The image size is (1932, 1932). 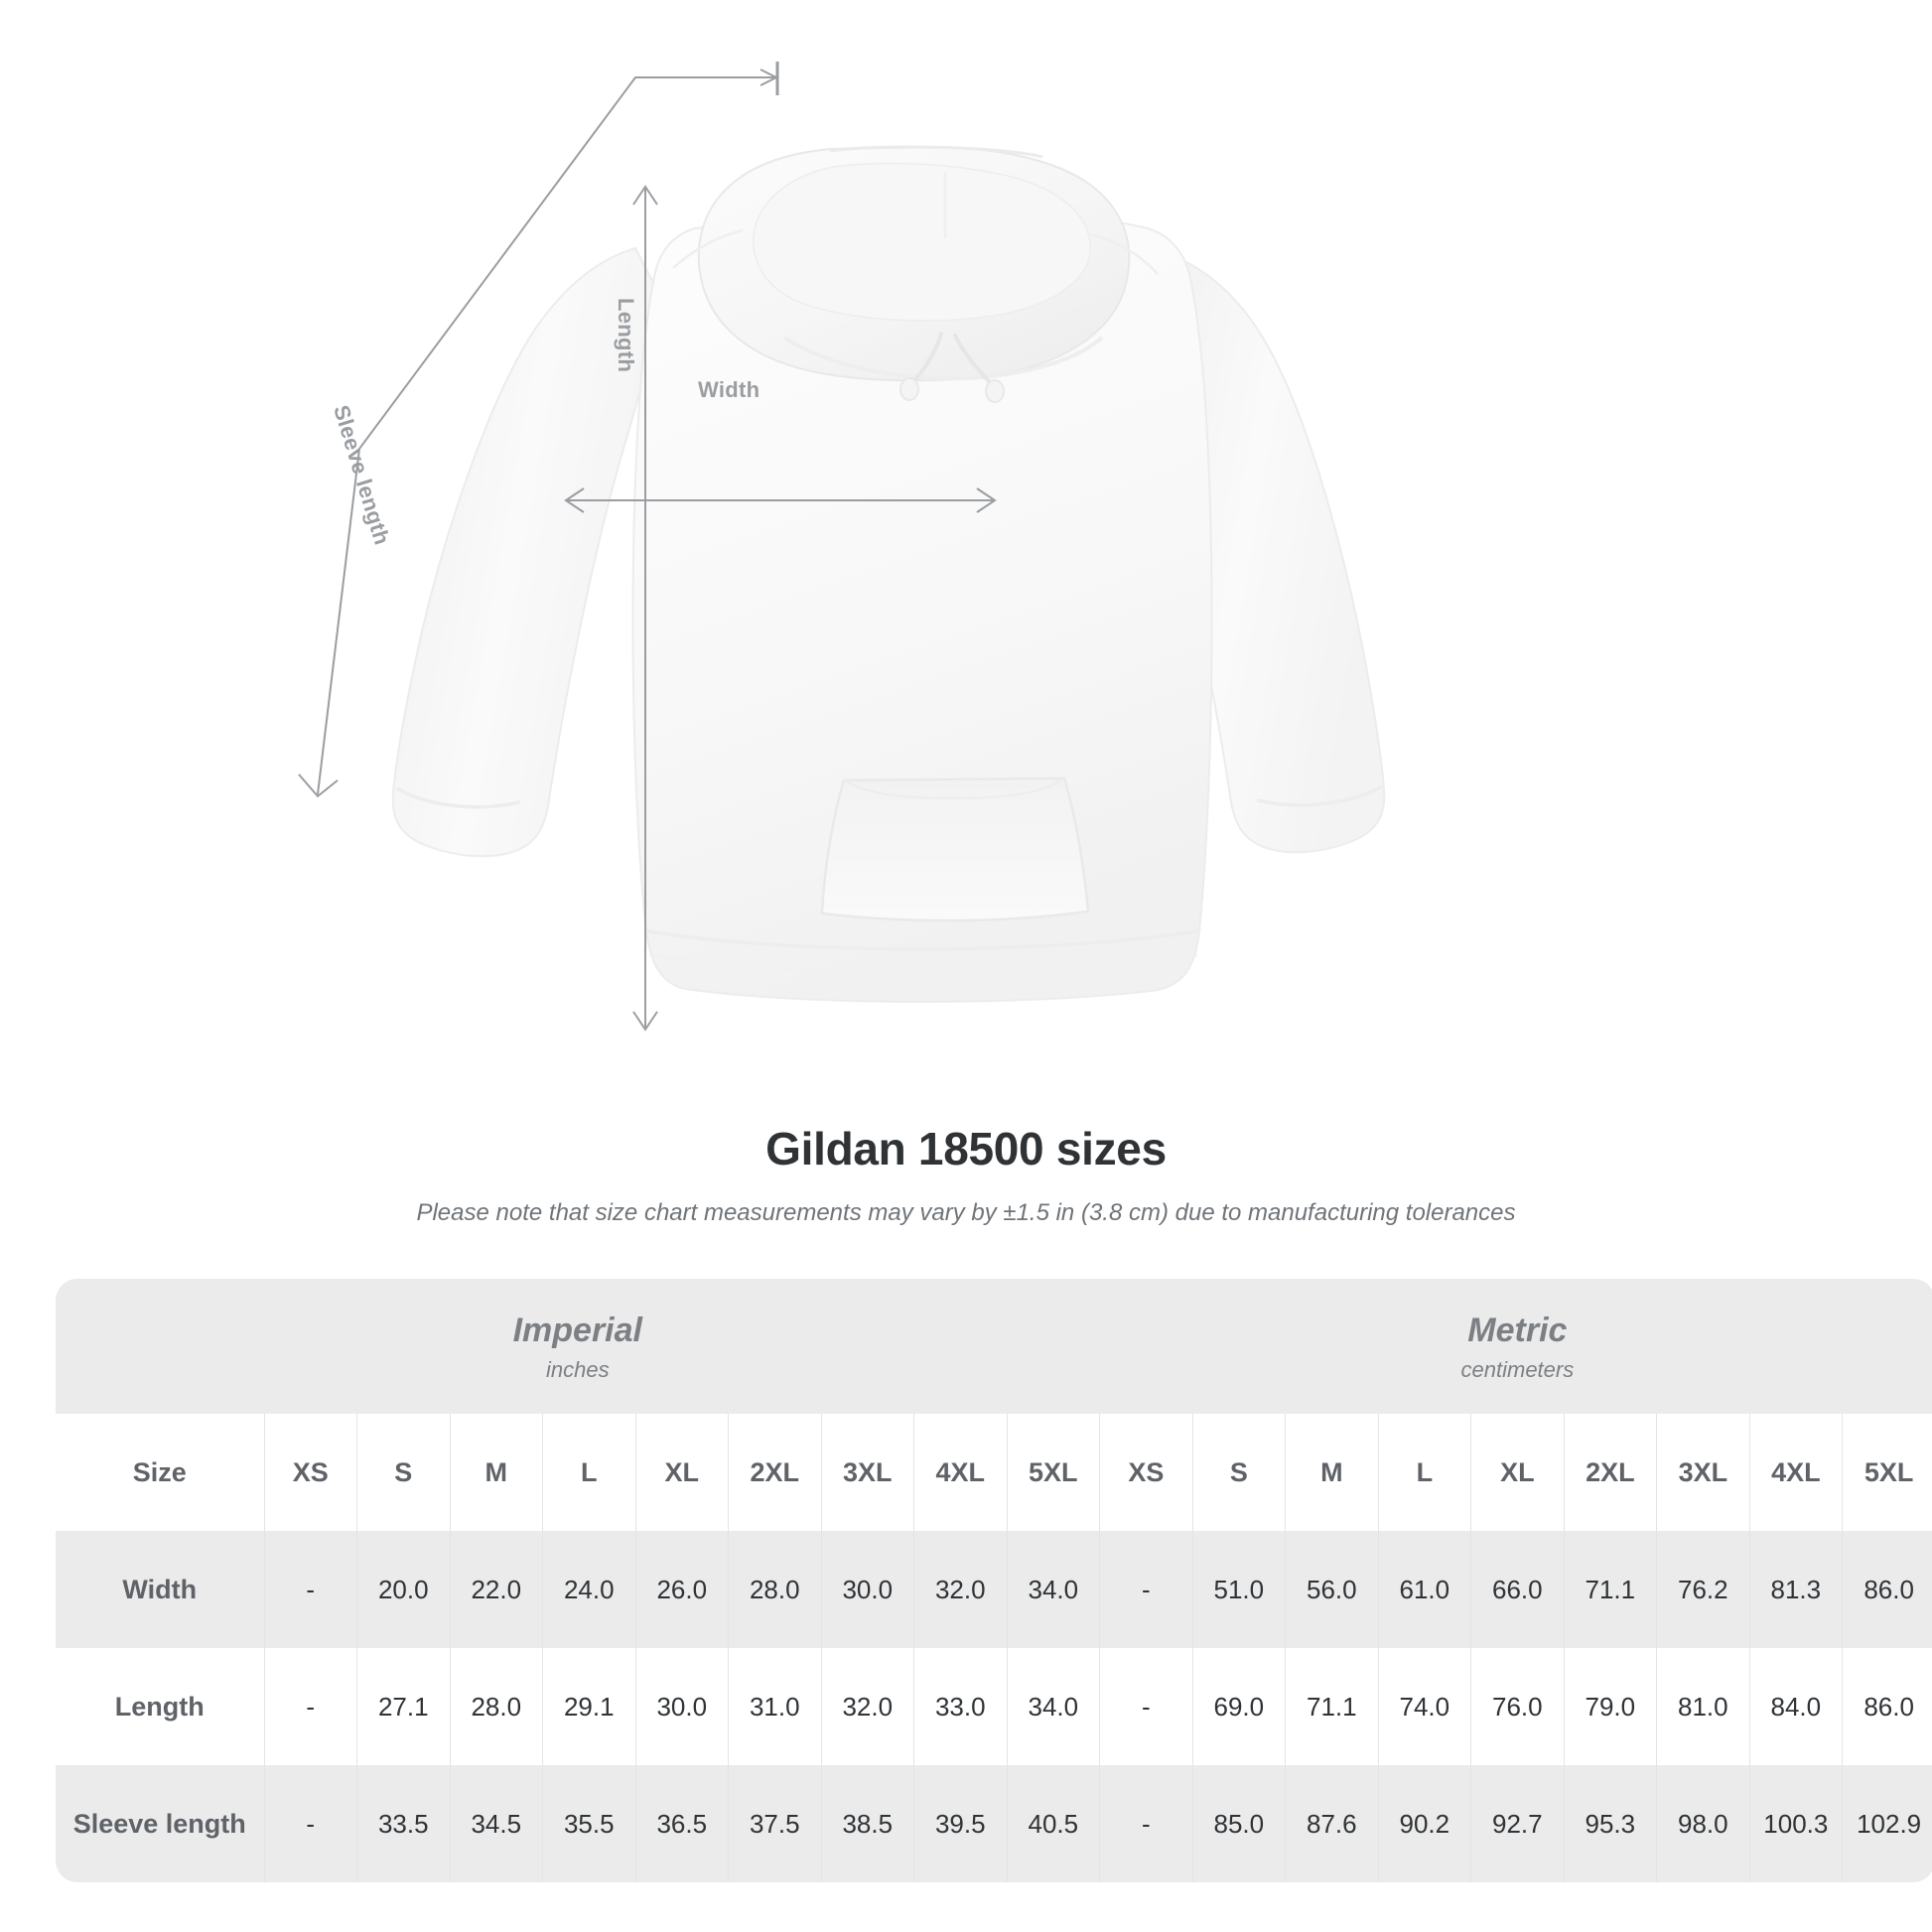 What do you see at coordinates (496, 1472) in the screenshot?
I see `size-header-imperial-m: M` at bounding box center [496, 1472].